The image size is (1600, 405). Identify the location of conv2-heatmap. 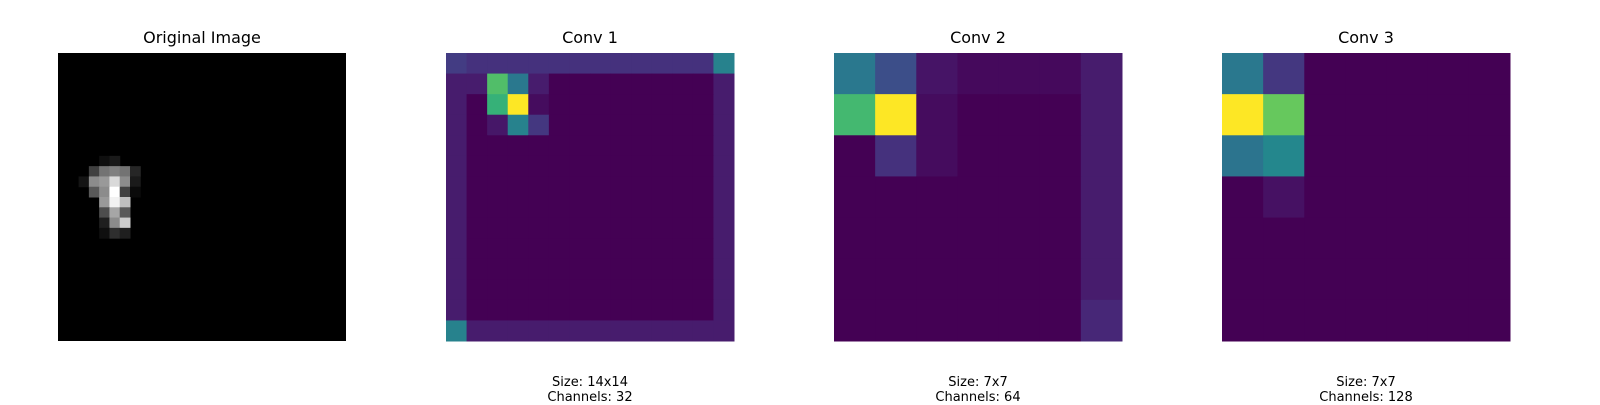
(978, 197).